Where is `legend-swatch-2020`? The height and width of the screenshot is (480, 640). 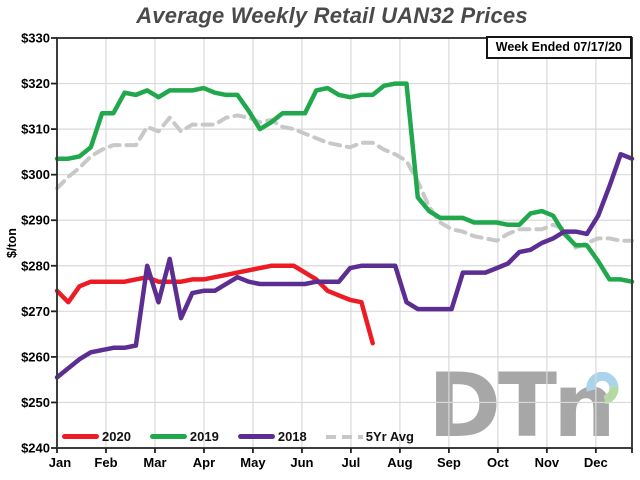
legend-swatch-2020 is located at coordinates (80, 436).